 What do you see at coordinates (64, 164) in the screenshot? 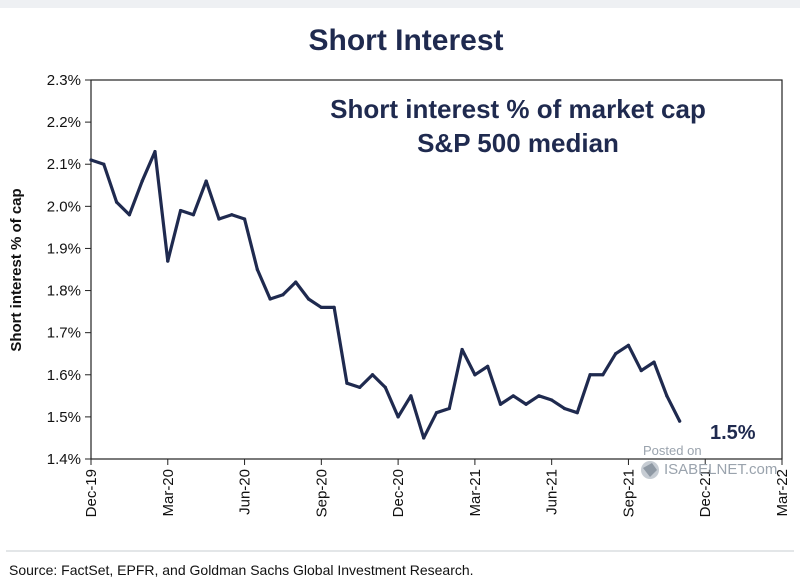
I see `y-tick-label: 2.1%` at bounding box center [64, 164].